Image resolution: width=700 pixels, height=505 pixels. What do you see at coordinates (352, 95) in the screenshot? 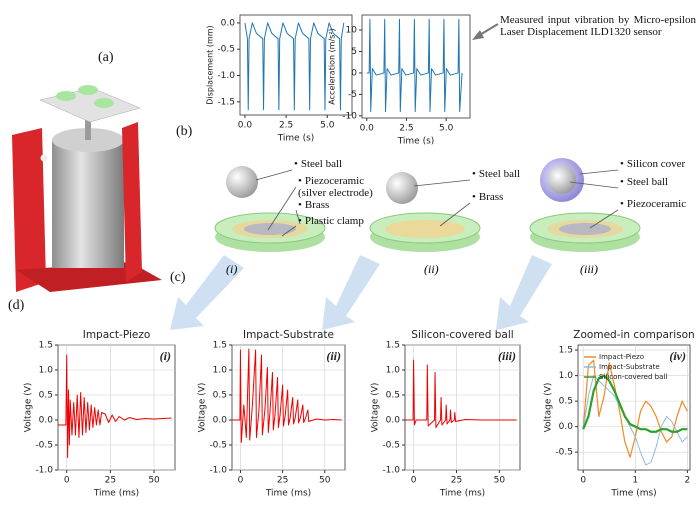
I see `y-tick-label: -5` at bounding box center [352, 95].